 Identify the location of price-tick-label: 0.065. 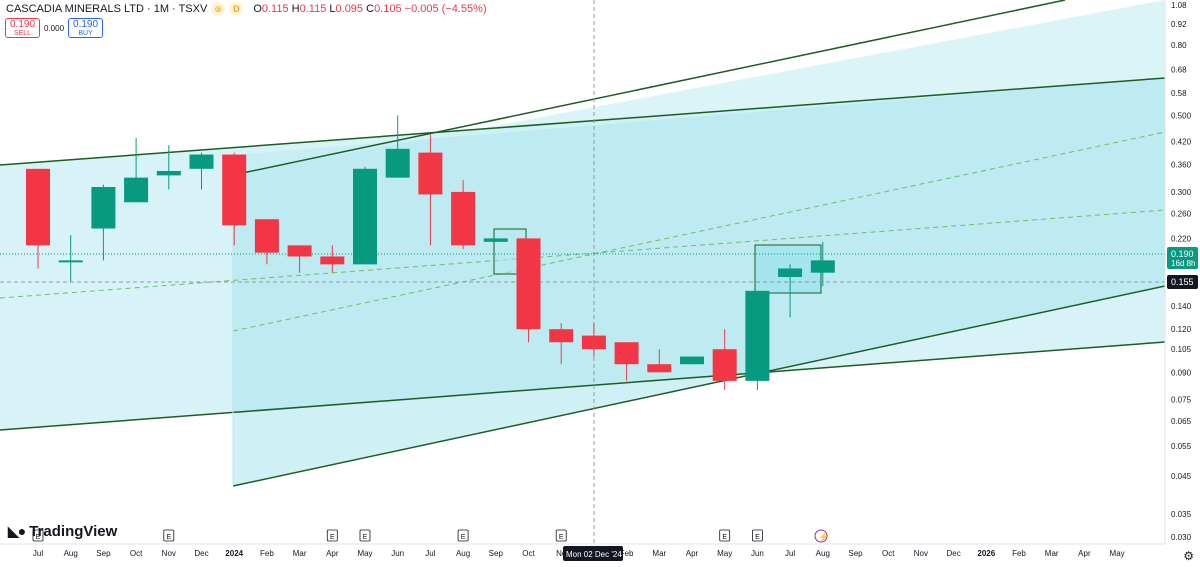
(1181, 421).